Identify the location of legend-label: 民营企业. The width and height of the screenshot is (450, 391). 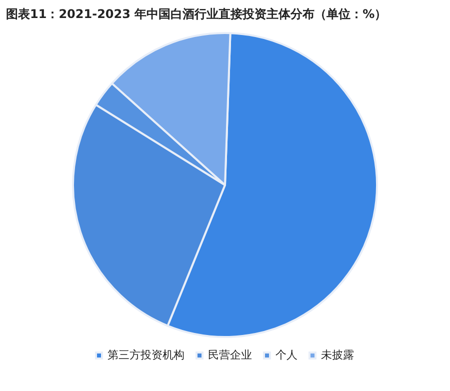
(230, 355).